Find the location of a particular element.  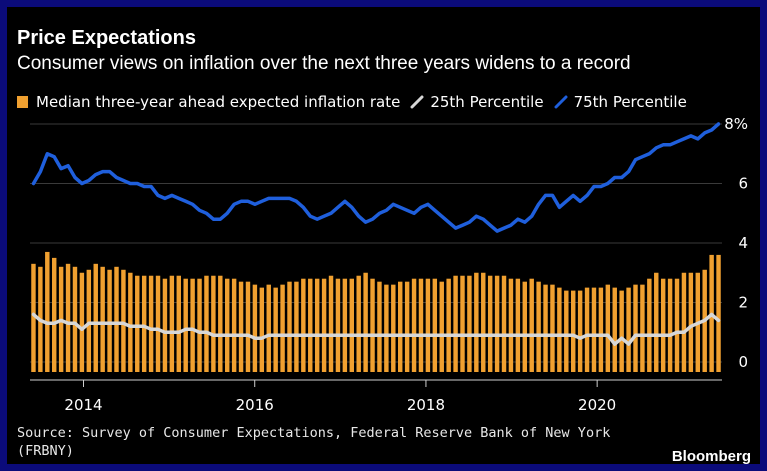

x-tick-label: 2014 is located at coordinates (83, 405).